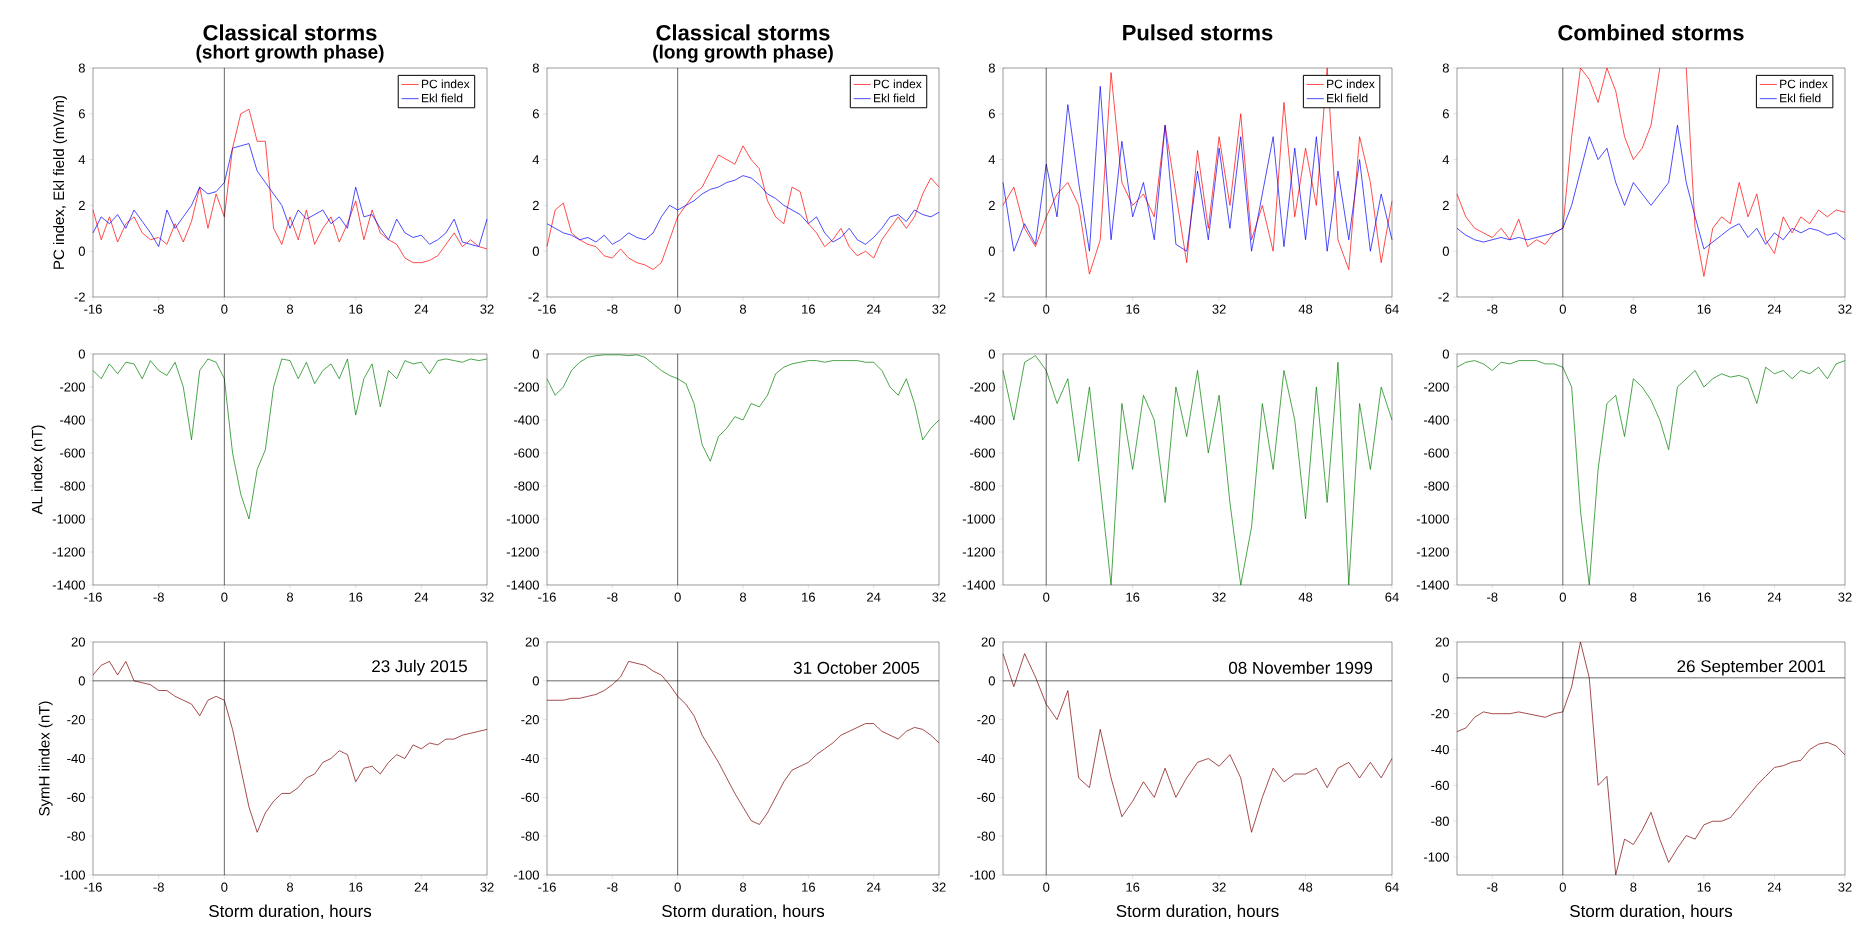  I want to click on y-tick-label: -1400, so click(68, 585).